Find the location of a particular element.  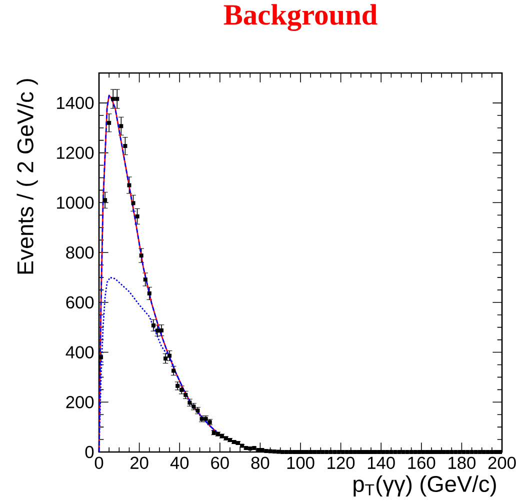

y-tick-label: 1400 is located at coordinates (75, 103).